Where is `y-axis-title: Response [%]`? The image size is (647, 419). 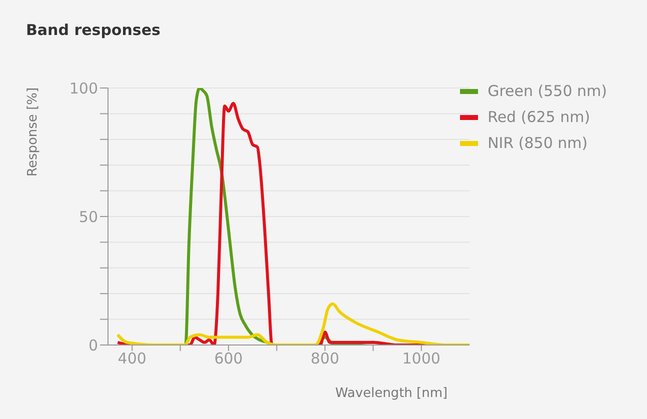 y-axis-title: Response [%] is located at coordinates (33, 131).